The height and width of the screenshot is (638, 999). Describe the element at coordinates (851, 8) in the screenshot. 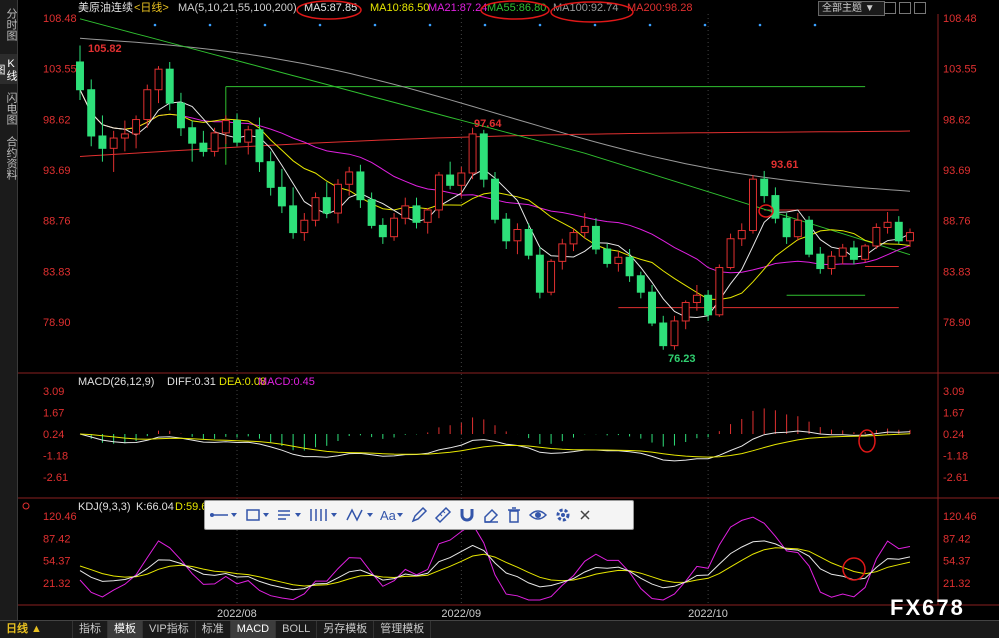

I see `theme-dropdown: 全部主题 ▼` at that location.